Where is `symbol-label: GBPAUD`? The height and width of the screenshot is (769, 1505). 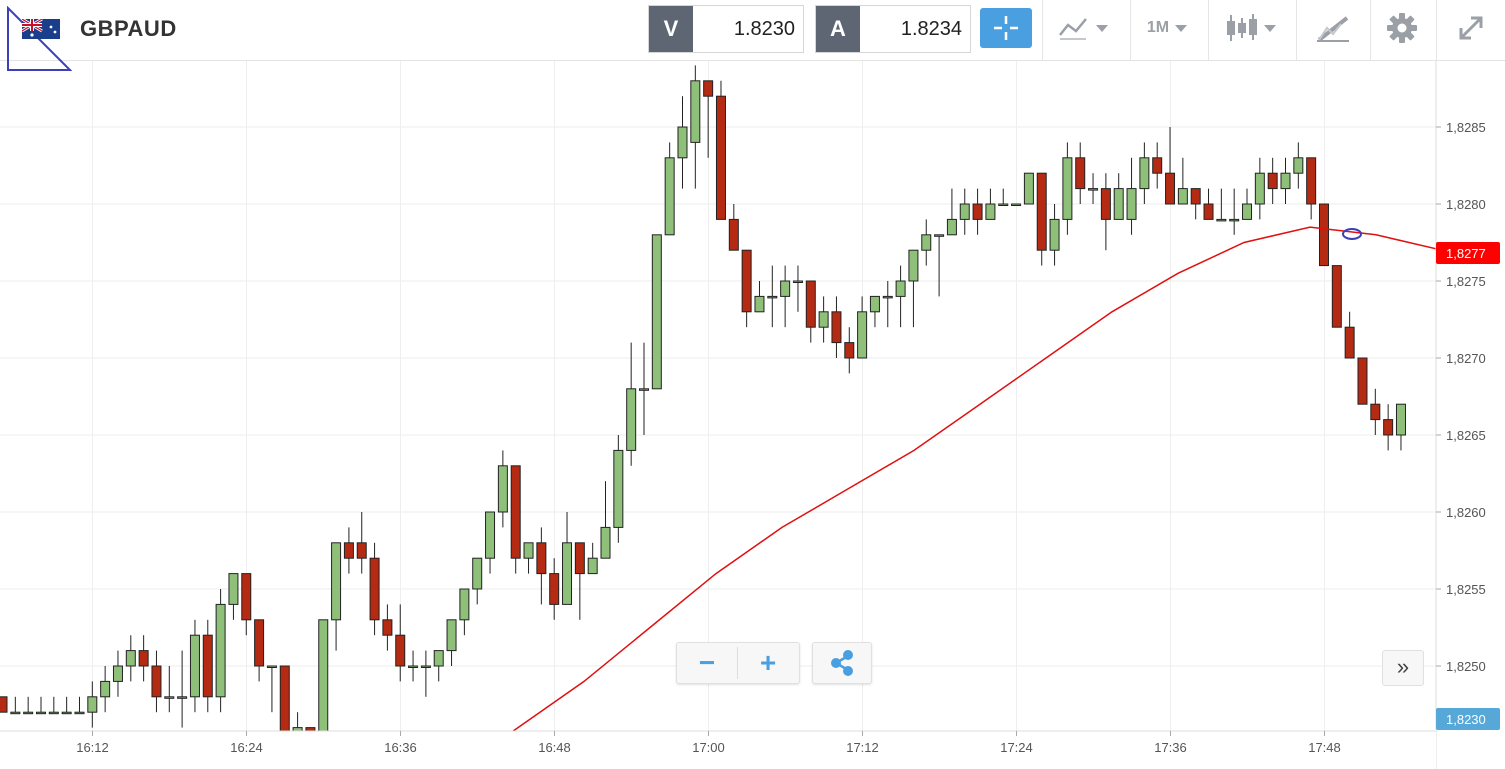
symbol-label: GBPAUD is located at coordinates (128, 28).